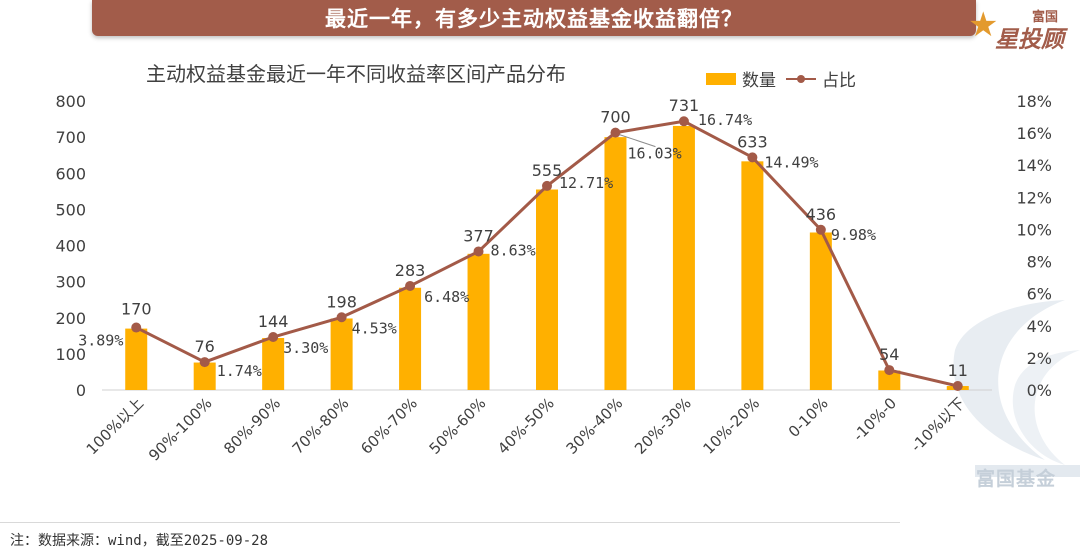 This screenshot has height=554, width=1080. I want to click on right-axis-tick: 12%, so click(1034, 197).